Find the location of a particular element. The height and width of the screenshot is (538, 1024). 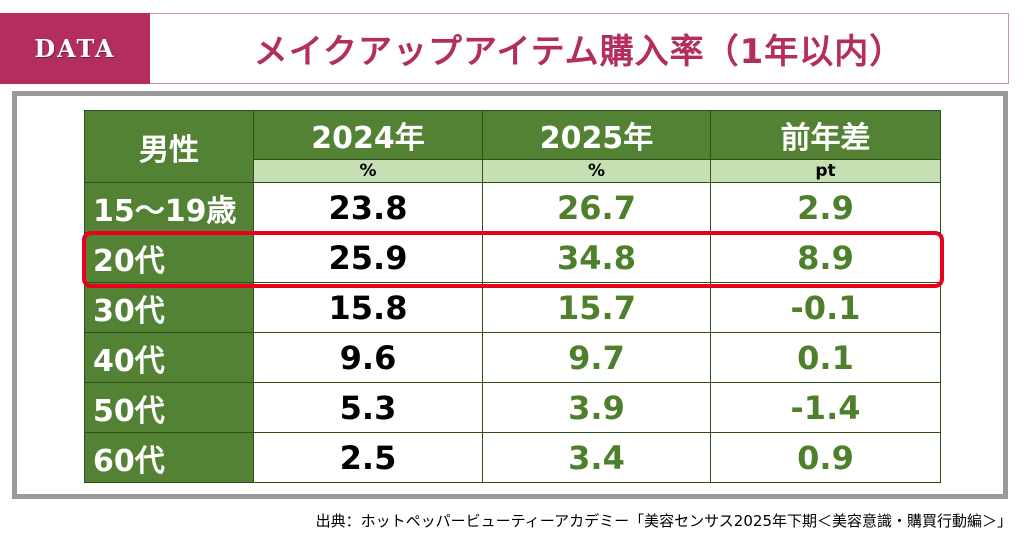

title-banner: メイクアップアイテム購入率（1年以内） is located at coordinates (579, 48).